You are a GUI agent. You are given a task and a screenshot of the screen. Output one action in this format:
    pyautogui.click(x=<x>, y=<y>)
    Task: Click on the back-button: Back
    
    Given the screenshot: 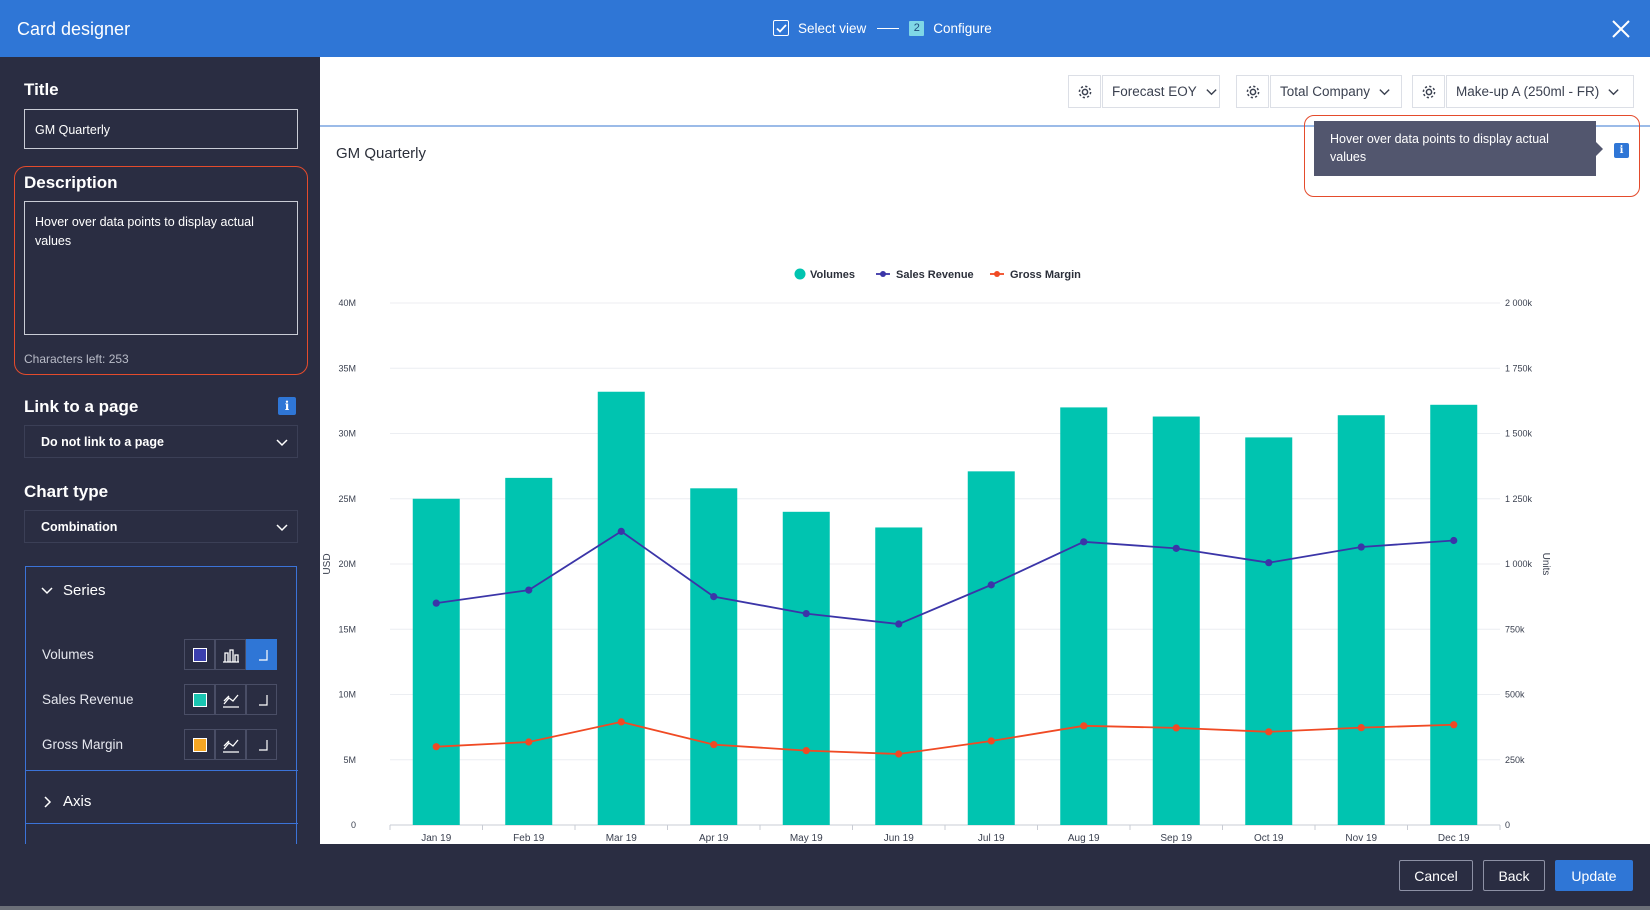 What is the action you would take?
    pyautogui.click(x=1514, y=875)
    